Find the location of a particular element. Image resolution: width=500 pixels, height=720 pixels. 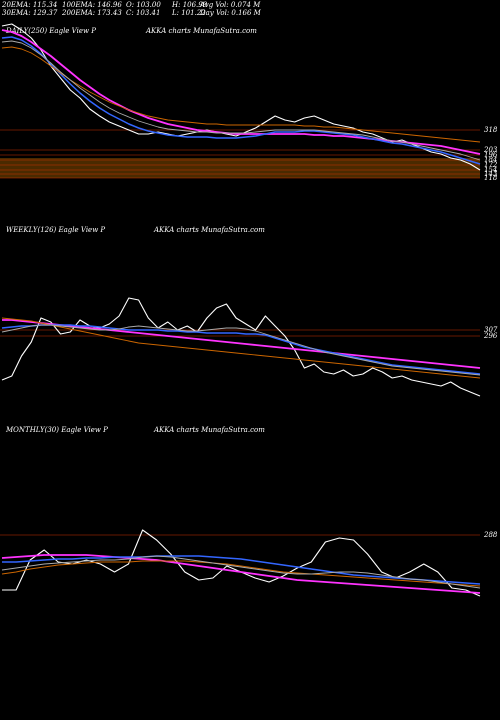

header-day-vol: Day Vol: 0.166 M is located at coordinates (230, 13).